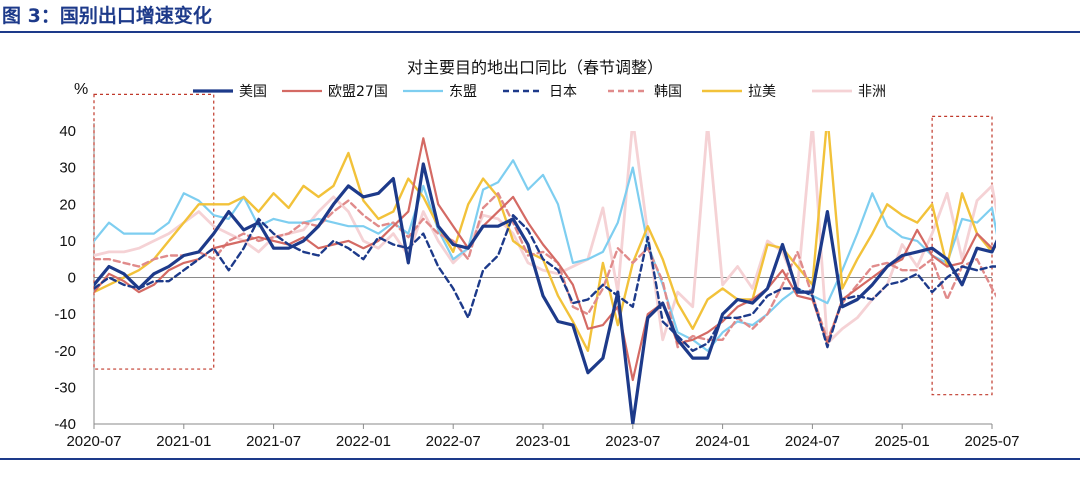  What do you see at coordinates (872, 92) in the screenshot?
I see `legend-label-6: 非洲` at bounding box center [872, 92].